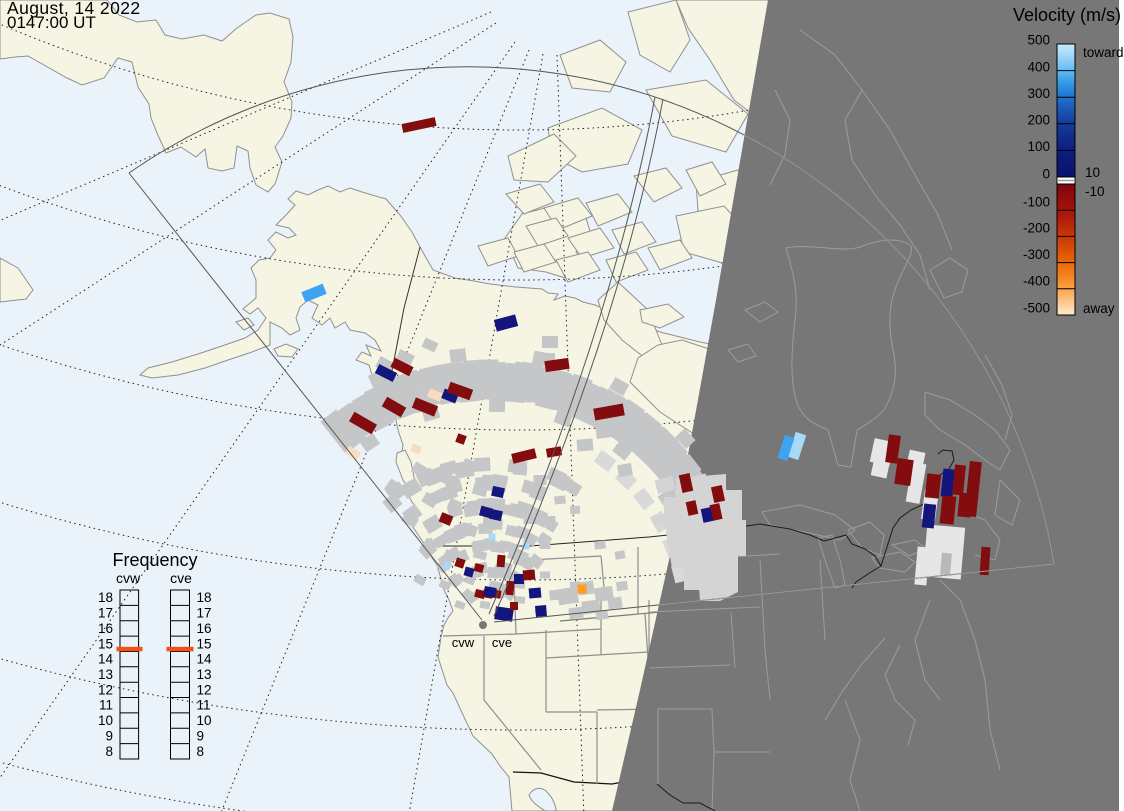 This screenshot has height=811, width=1124. What do you see at coordinates (1099, 308) in the screenshot?
I see `svg-text: away` at bounding box center [1099, 308].